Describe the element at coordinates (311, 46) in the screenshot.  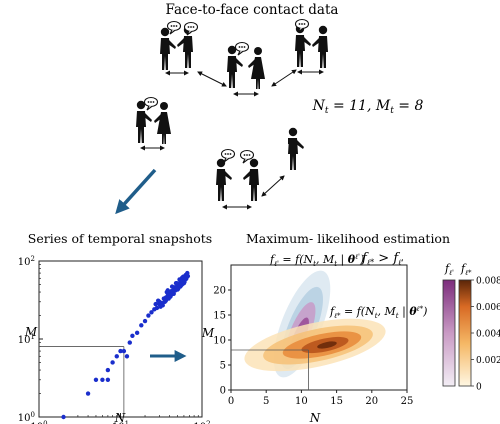
I see `person-group-top-right` at that location.